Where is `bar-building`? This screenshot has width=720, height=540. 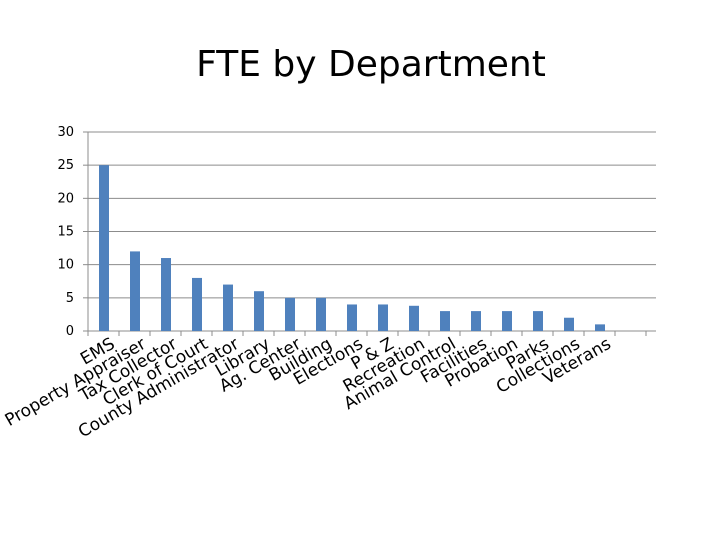
bar-building is located at coordinates (321, 314).